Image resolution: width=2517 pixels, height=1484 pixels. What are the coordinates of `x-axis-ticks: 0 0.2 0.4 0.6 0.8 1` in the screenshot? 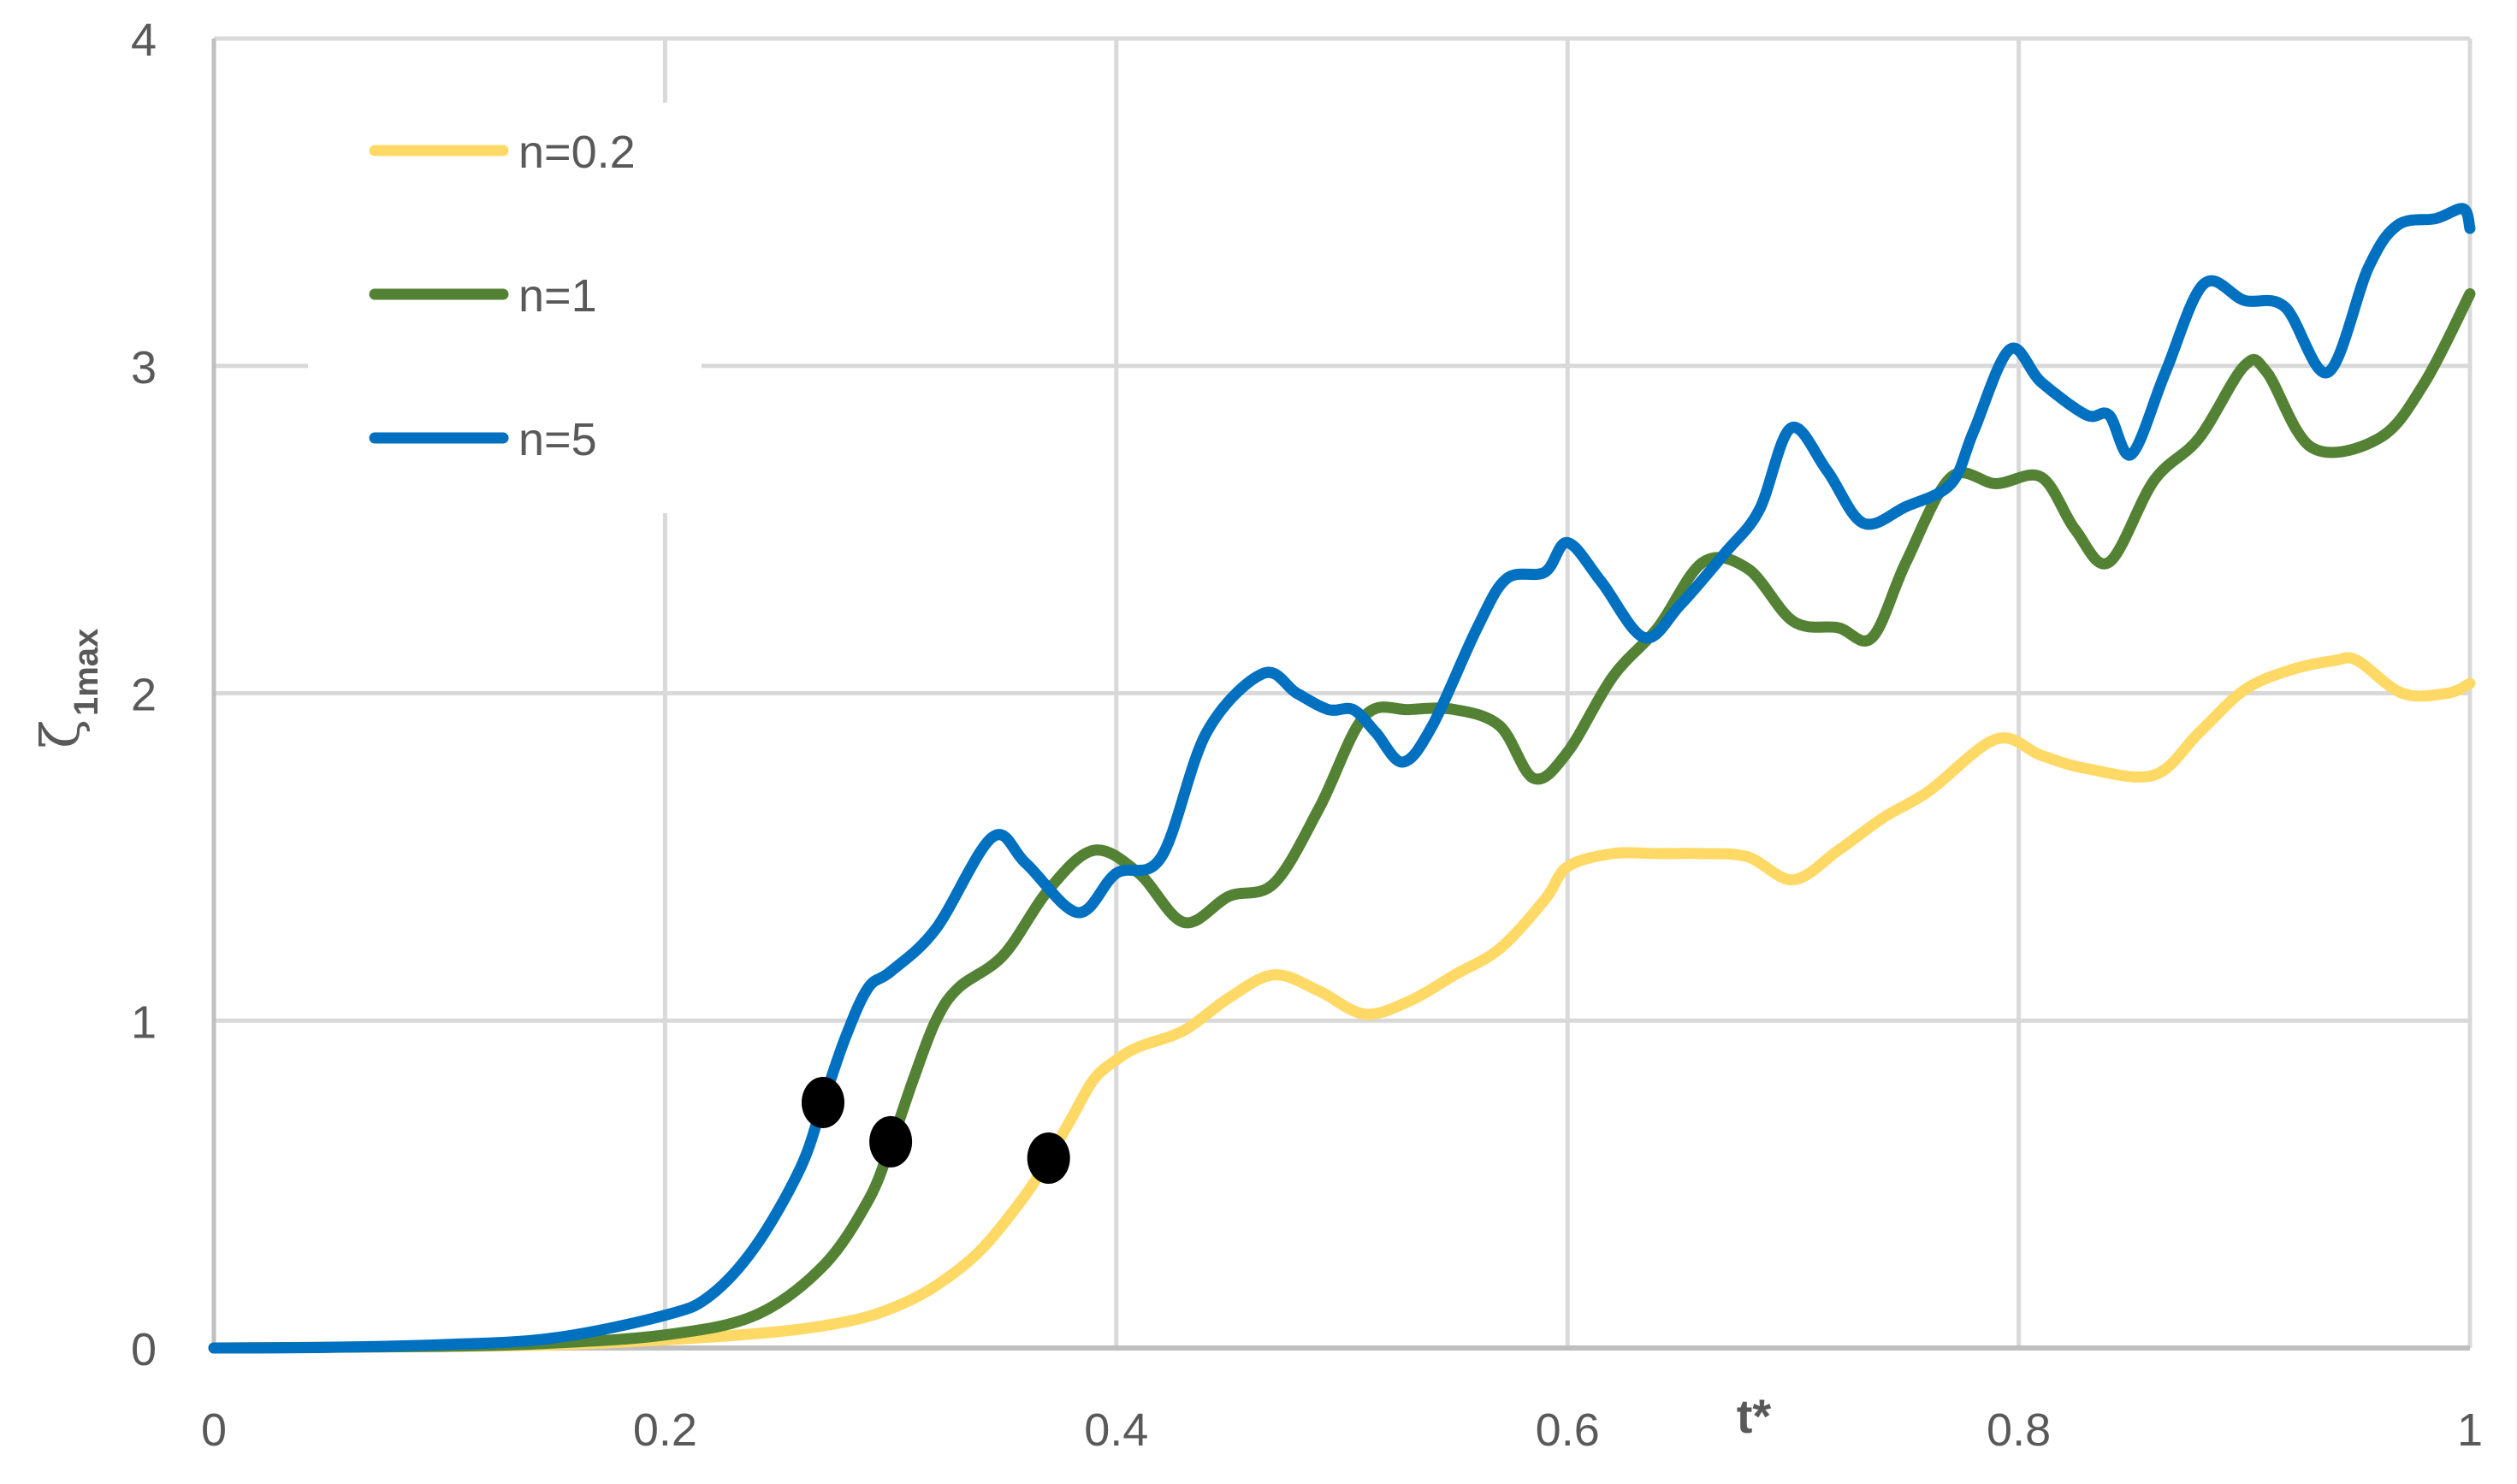 It's located at (1342, 1430).